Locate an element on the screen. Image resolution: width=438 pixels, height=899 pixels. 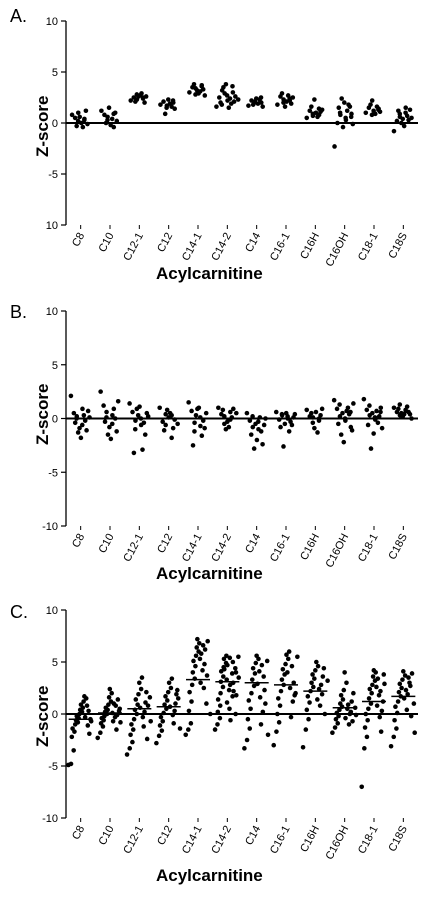
panel-c-x-axis-title: Acylcarnitine is located at coordinates (209, 875).